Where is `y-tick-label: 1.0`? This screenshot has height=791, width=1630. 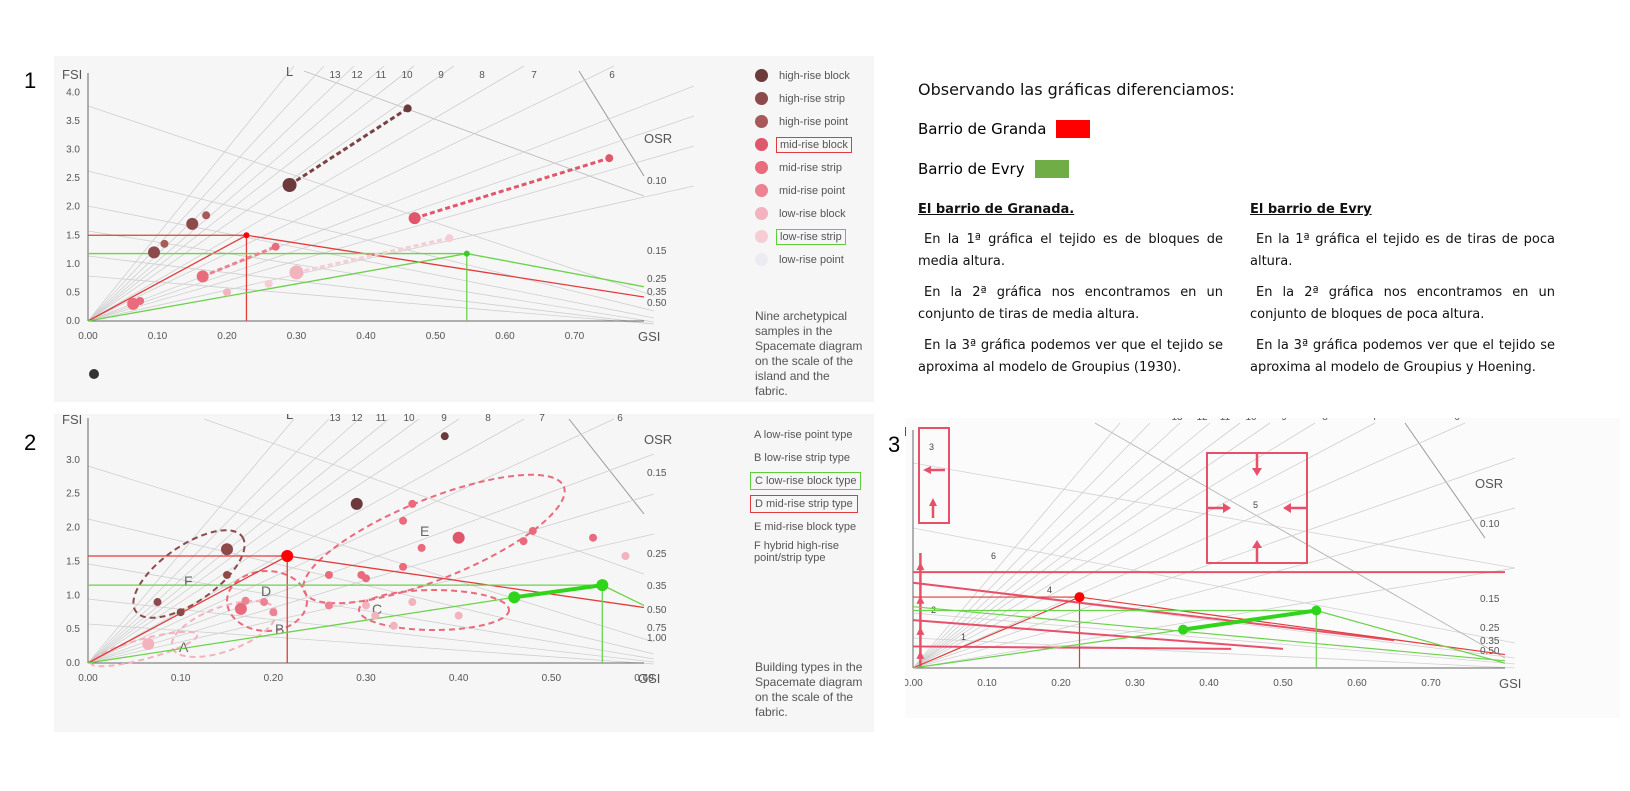 y-tick-label: 1.0 is located at coordinates (73, 264).